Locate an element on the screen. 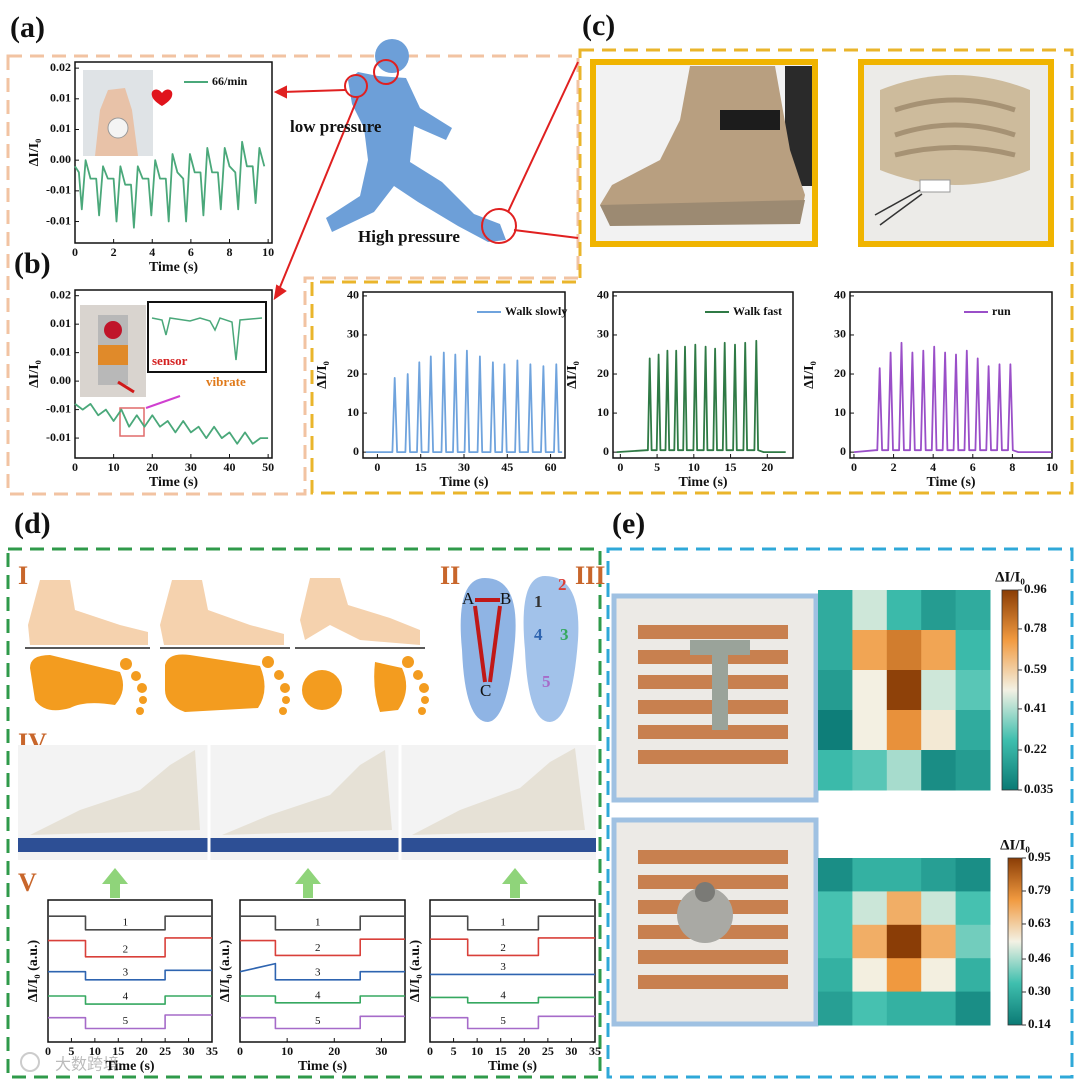  insole-sensor: 5 is located at coordinates (546, 681).